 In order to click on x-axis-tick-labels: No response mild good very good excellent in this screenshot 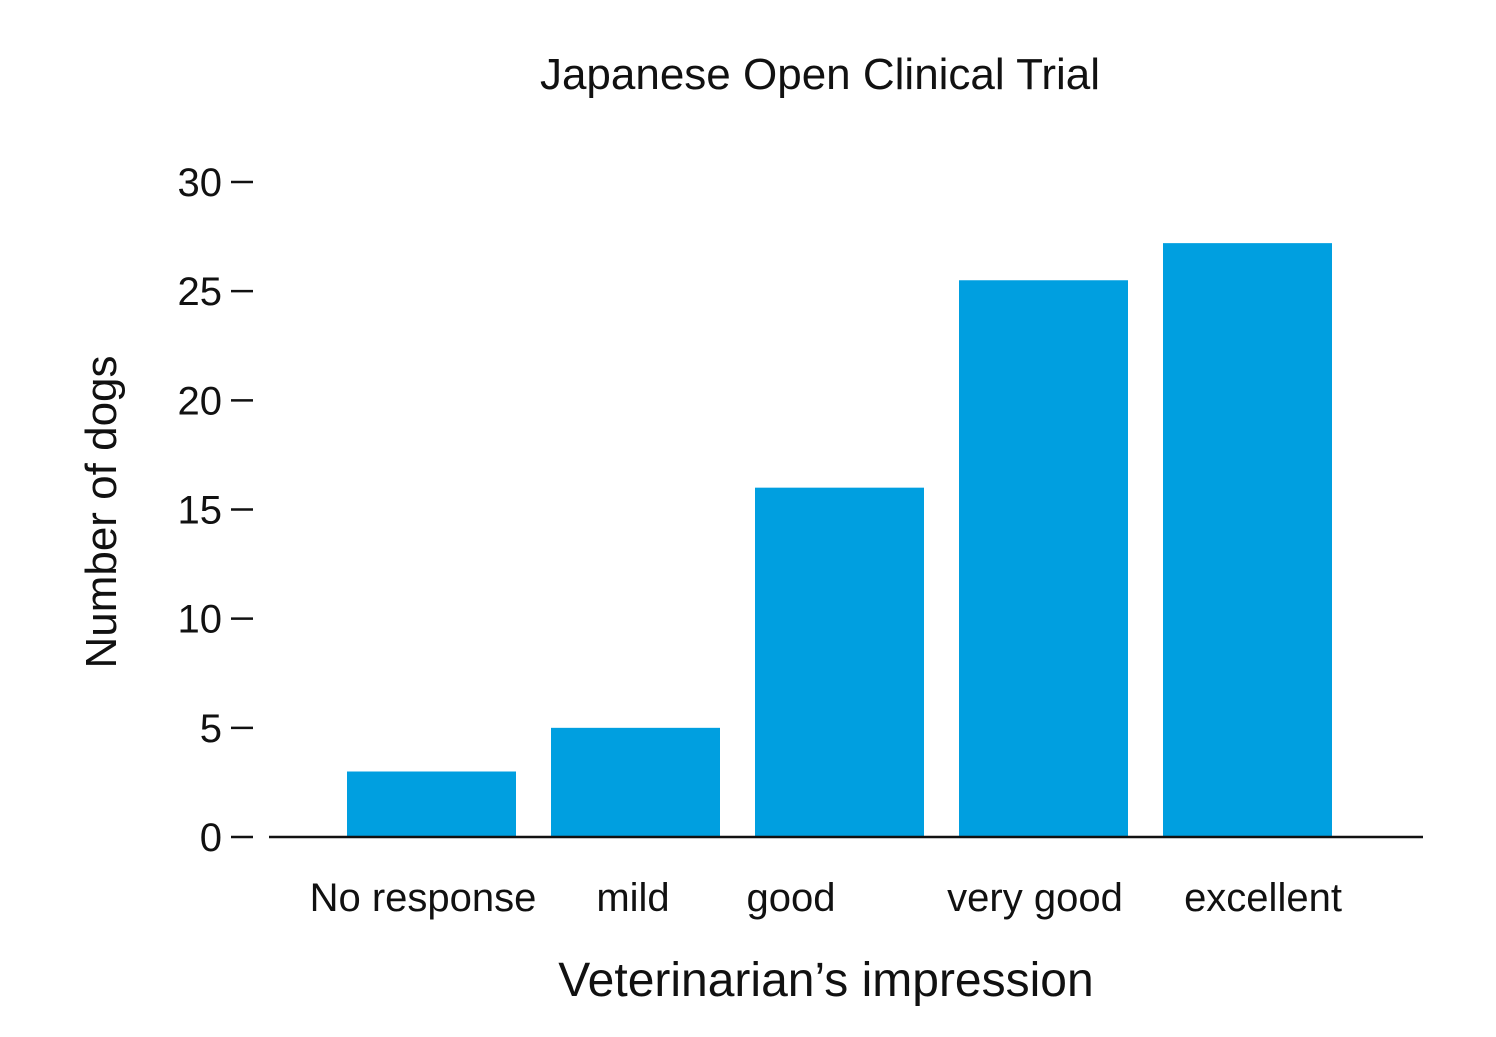, I will do `click(826, 898)`.